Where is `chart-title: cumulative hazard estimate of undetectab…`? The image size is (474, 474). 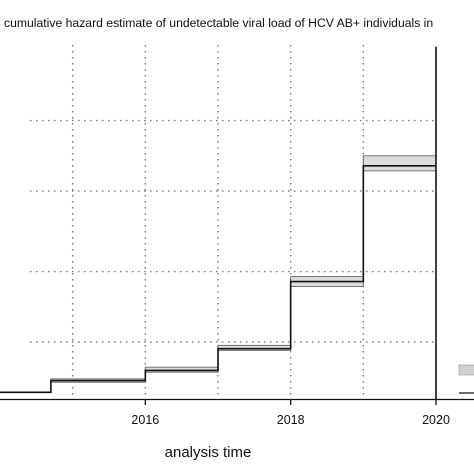 chart-title: cumulative hazard estimate of undetectab… is located at coordinates (218, 23).